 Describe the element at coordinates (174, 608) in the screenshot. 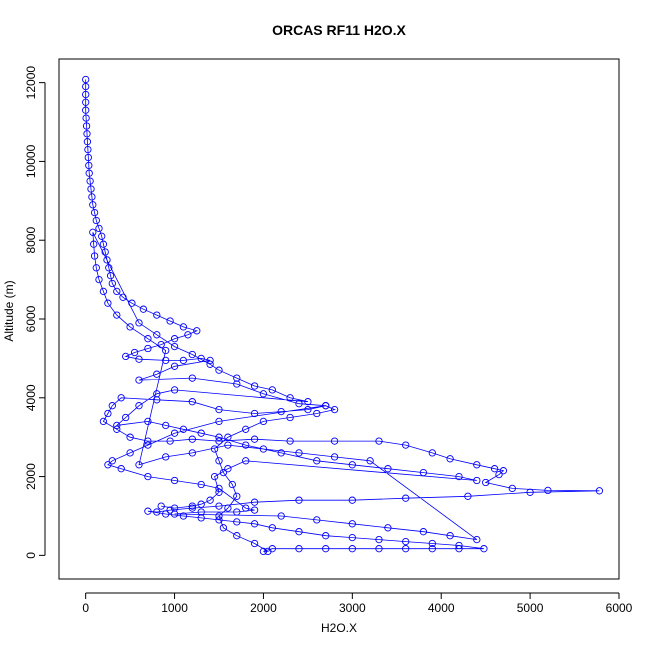

I see `x-tick-label: 1000` at that location.